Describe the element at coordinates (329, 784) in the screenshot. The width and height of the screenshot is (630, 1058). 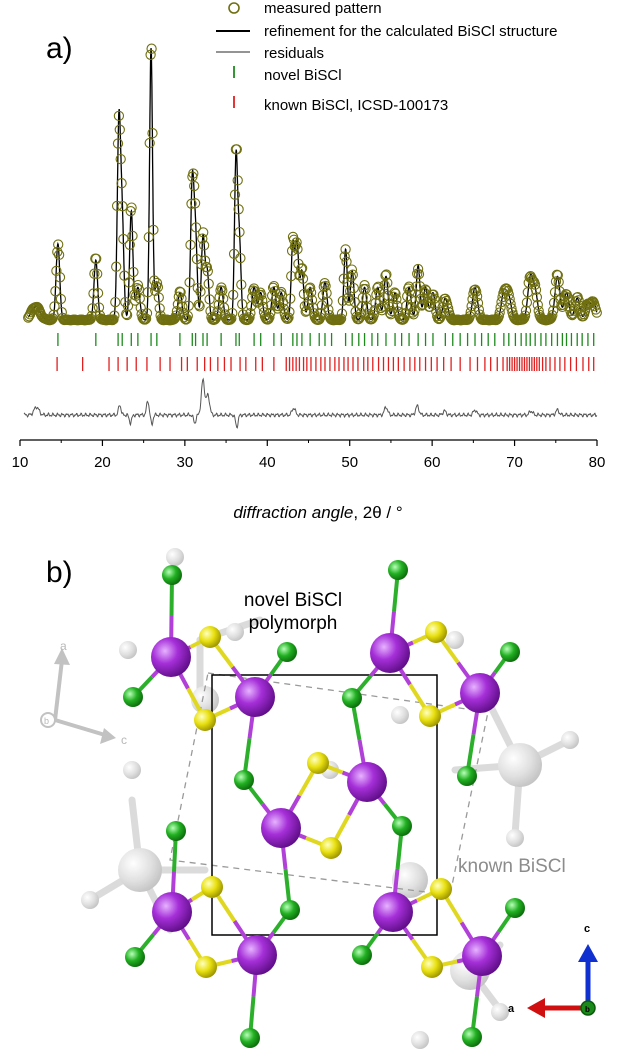
I see `known-unit-cell` at that location.